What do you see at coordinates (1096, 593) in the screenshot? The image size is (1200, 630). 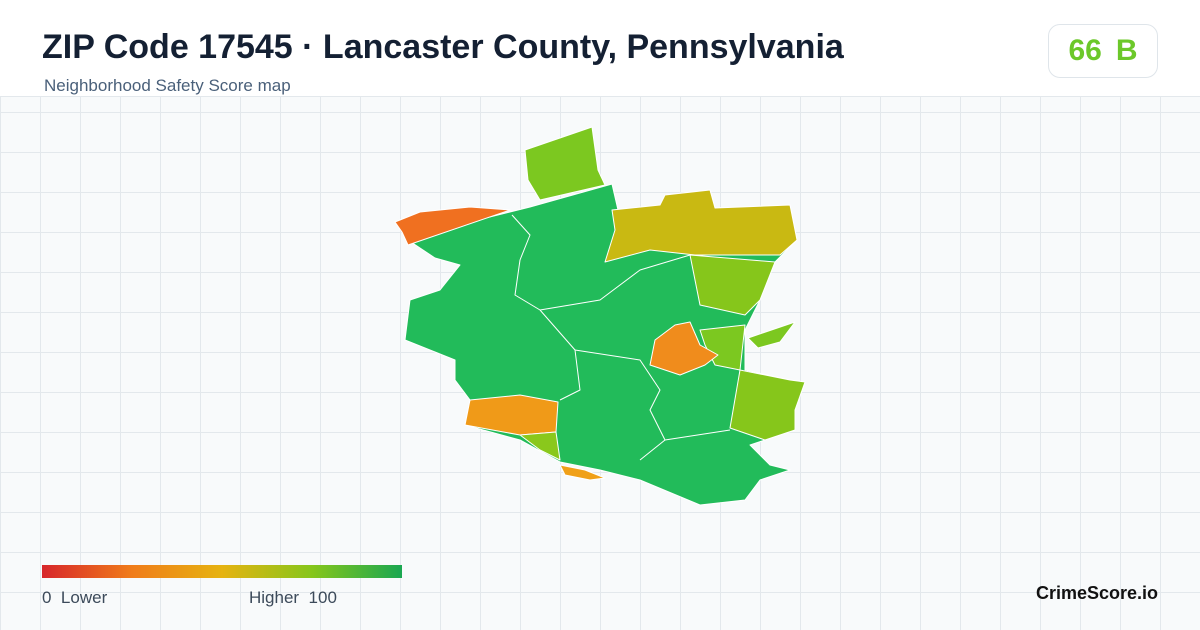 I see `brand: CrimeScore.io` at bounding box center [1096, 593].